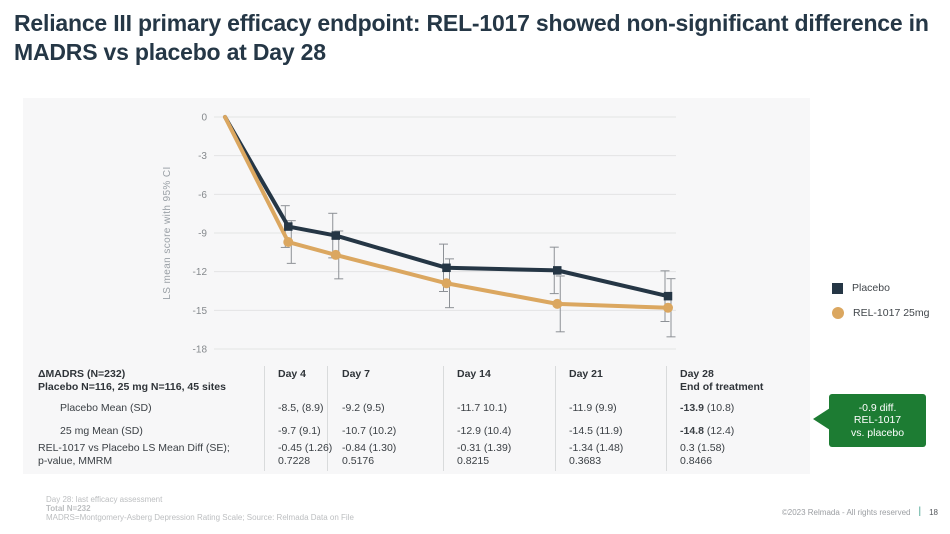 The image size is (950, 534). I want to click on y-tick-label: -3, so click(202, 156).